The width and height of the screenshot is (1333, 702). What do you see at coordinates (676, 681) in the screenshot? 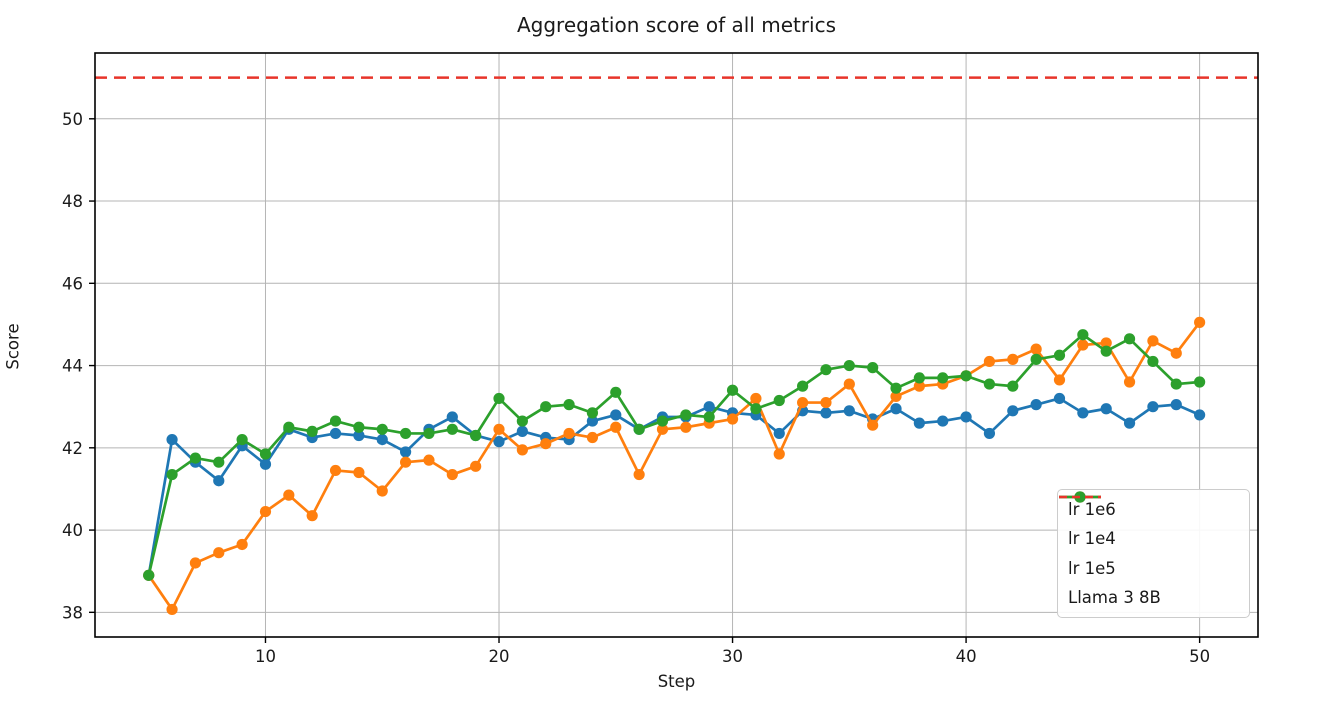
I see `x-axis-label: Step` at bounding box center [676, 681].